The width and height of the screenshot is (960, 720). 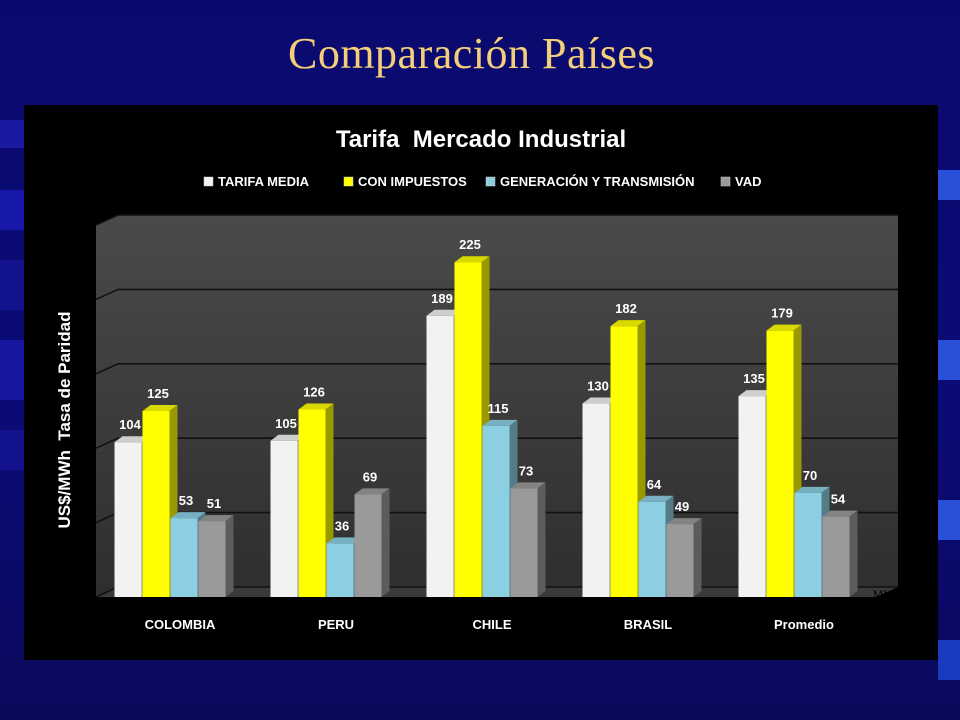 What do you see at coordinates (888, 594) in the screenshot?
I see `unit-footnote: MW/h` at bounding box center [888, 594].